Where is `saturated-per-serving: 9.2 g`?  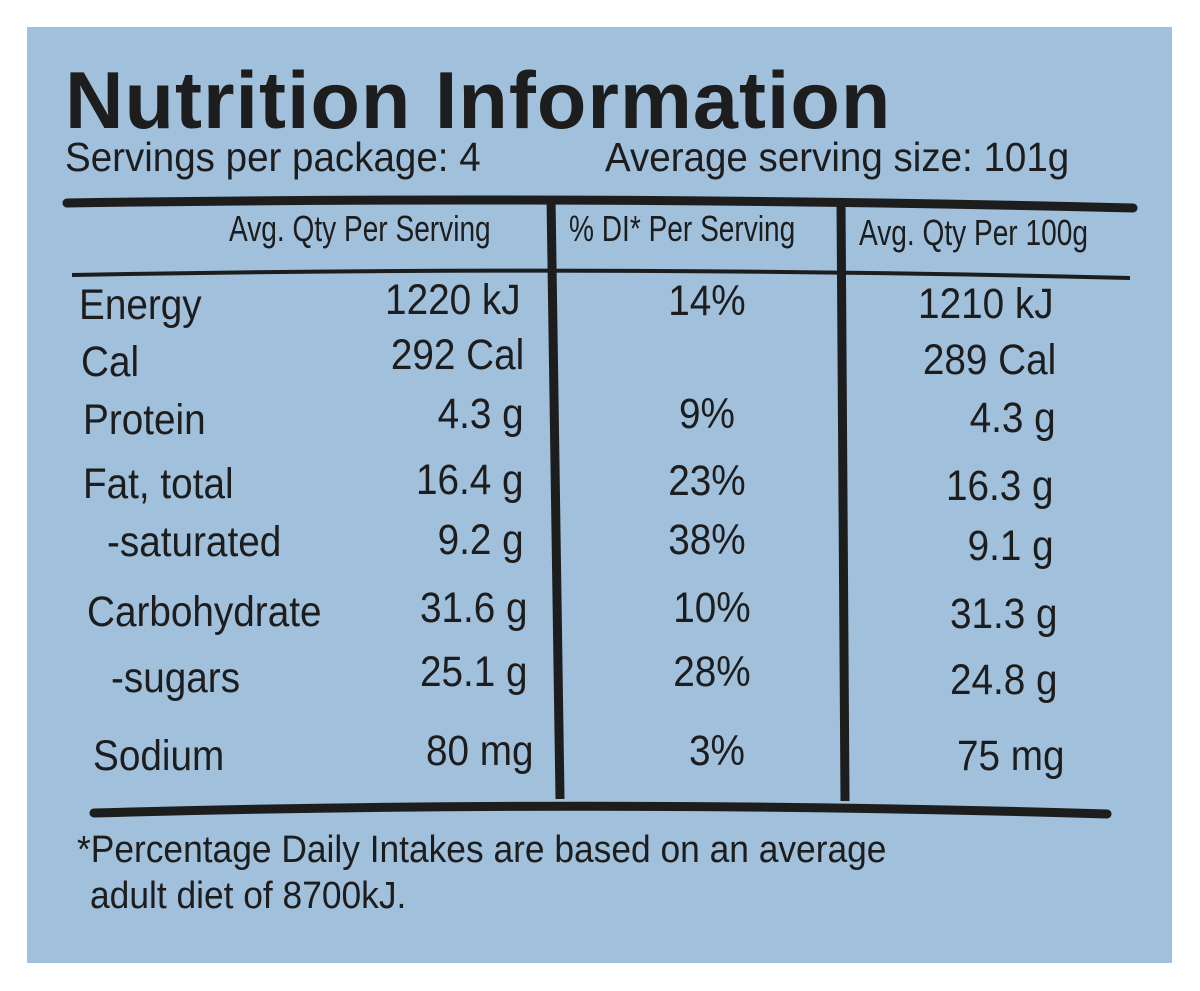
saturated-per-serving: 9.2 g is located at coordinates (480, 540).